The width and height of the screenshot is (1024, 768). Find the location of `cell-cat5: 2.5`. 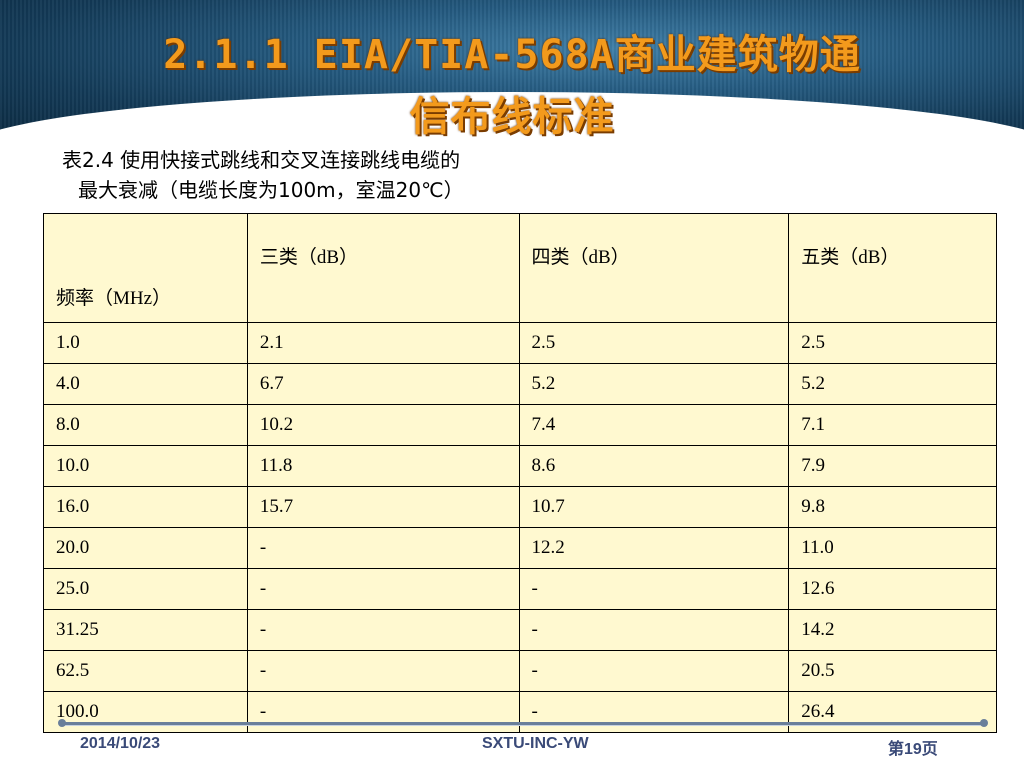

cell-cat5: 2.5 is located at coordinates (892, 343).